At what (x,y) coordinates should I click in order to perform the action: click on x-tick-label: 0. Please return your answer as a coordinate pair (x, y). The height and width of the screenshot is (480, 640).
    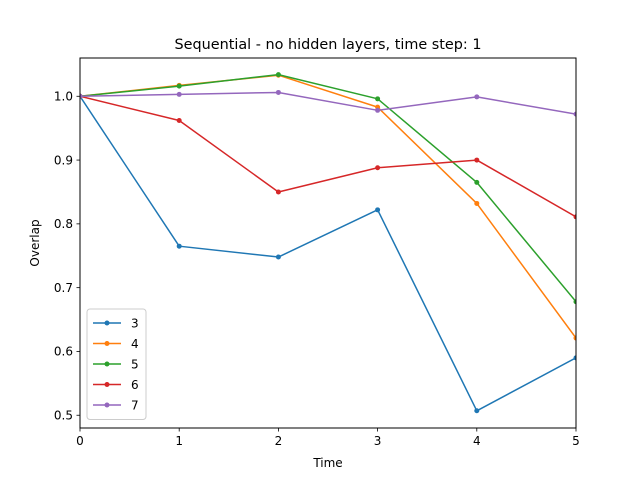
    Looking at the image, I should click on (80, 441).